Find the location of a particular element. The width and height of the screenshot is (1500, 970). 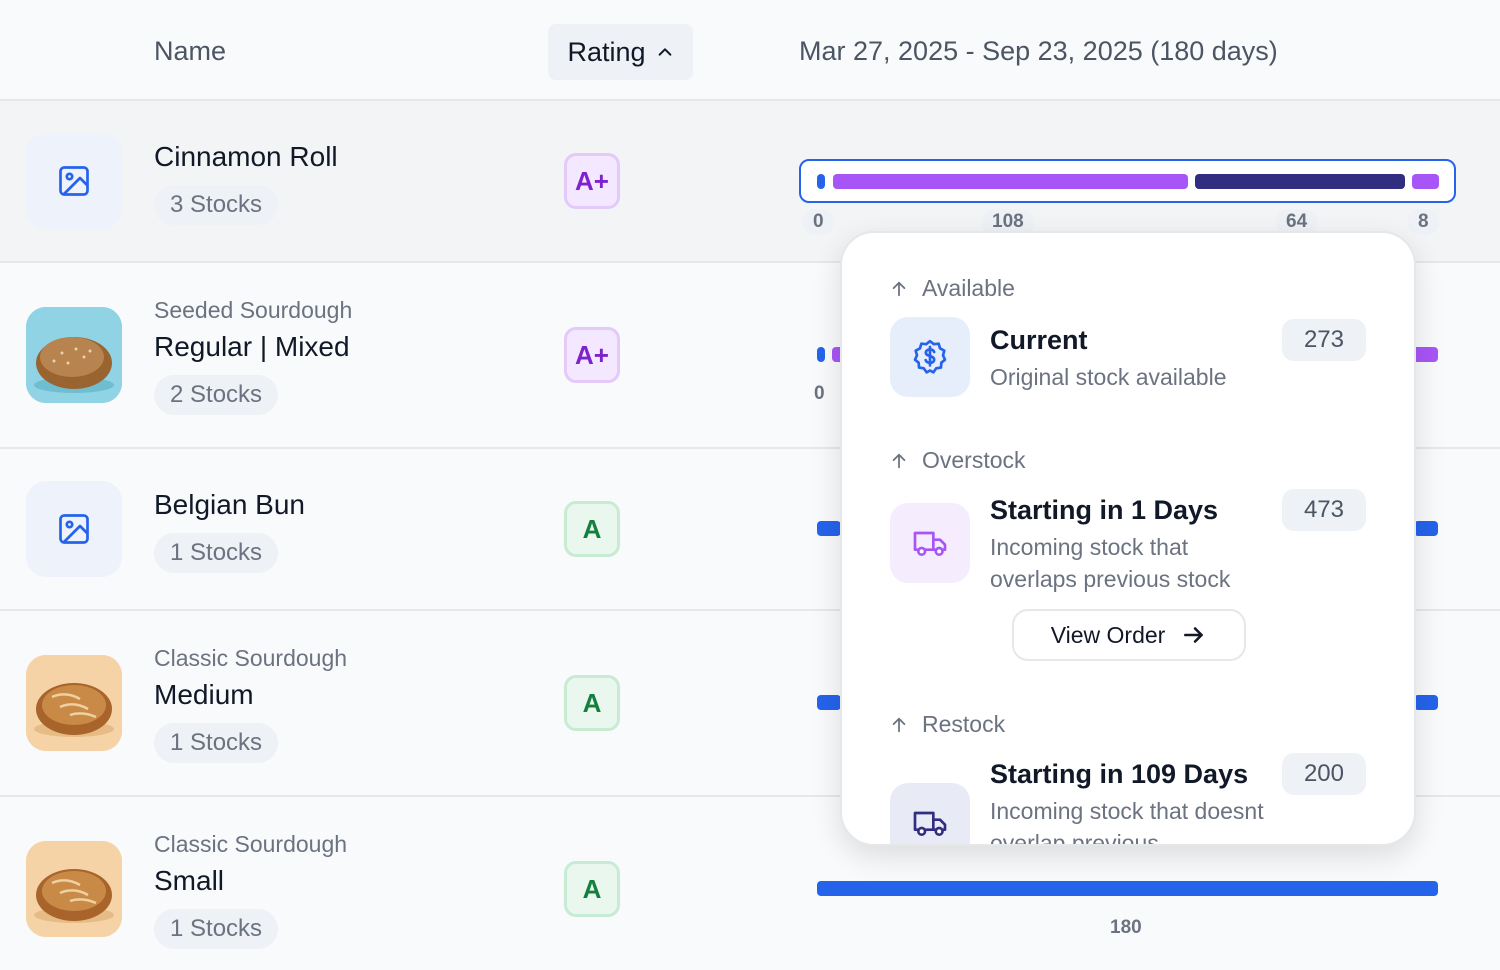

arrow-right-icon is located at coordinates (1194, 635).